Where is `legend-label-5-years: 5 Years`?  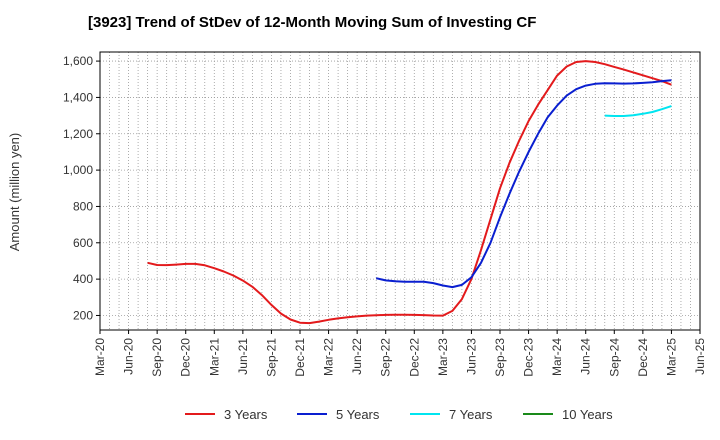
legend-label-5-years: 5 Years is located at coordinates (358, 414).